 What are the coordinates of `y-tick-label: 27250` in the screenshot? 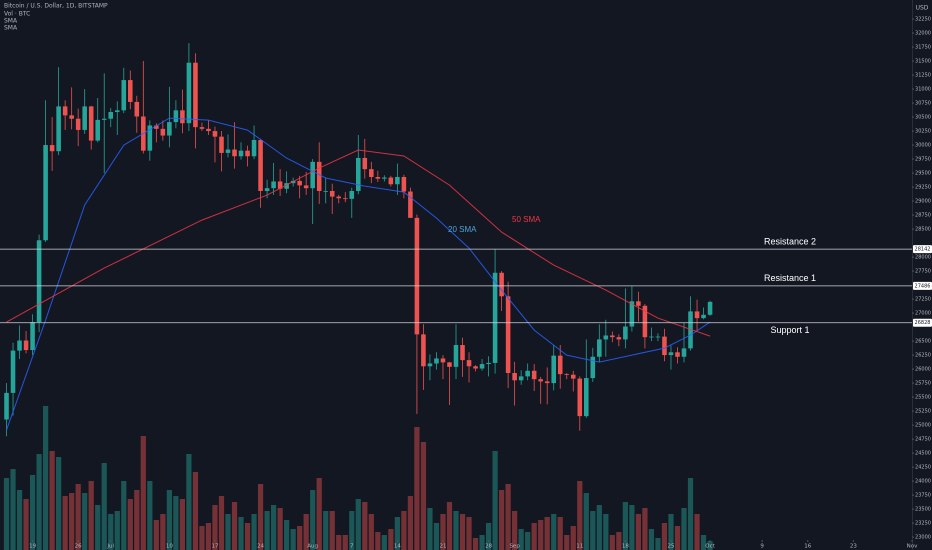 It's located at (923, 300).